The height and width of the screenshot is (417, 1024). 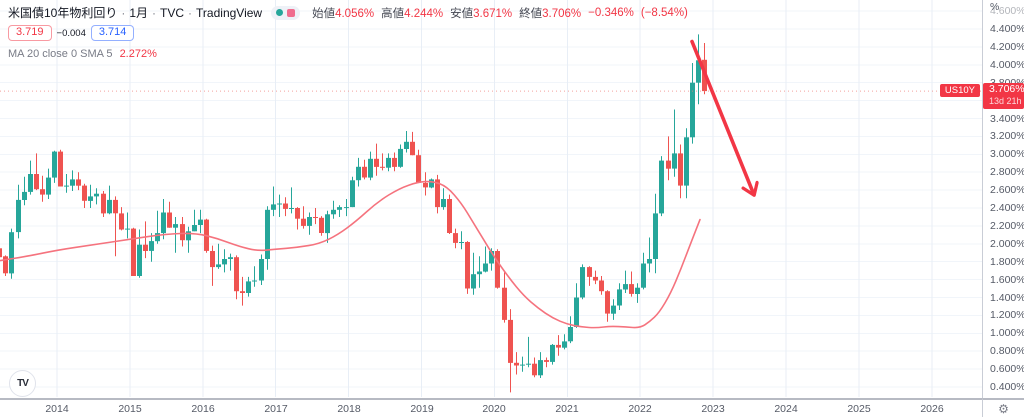 I want to click on axis-settings-cell: ⚙, so click(x=1003, y=407).